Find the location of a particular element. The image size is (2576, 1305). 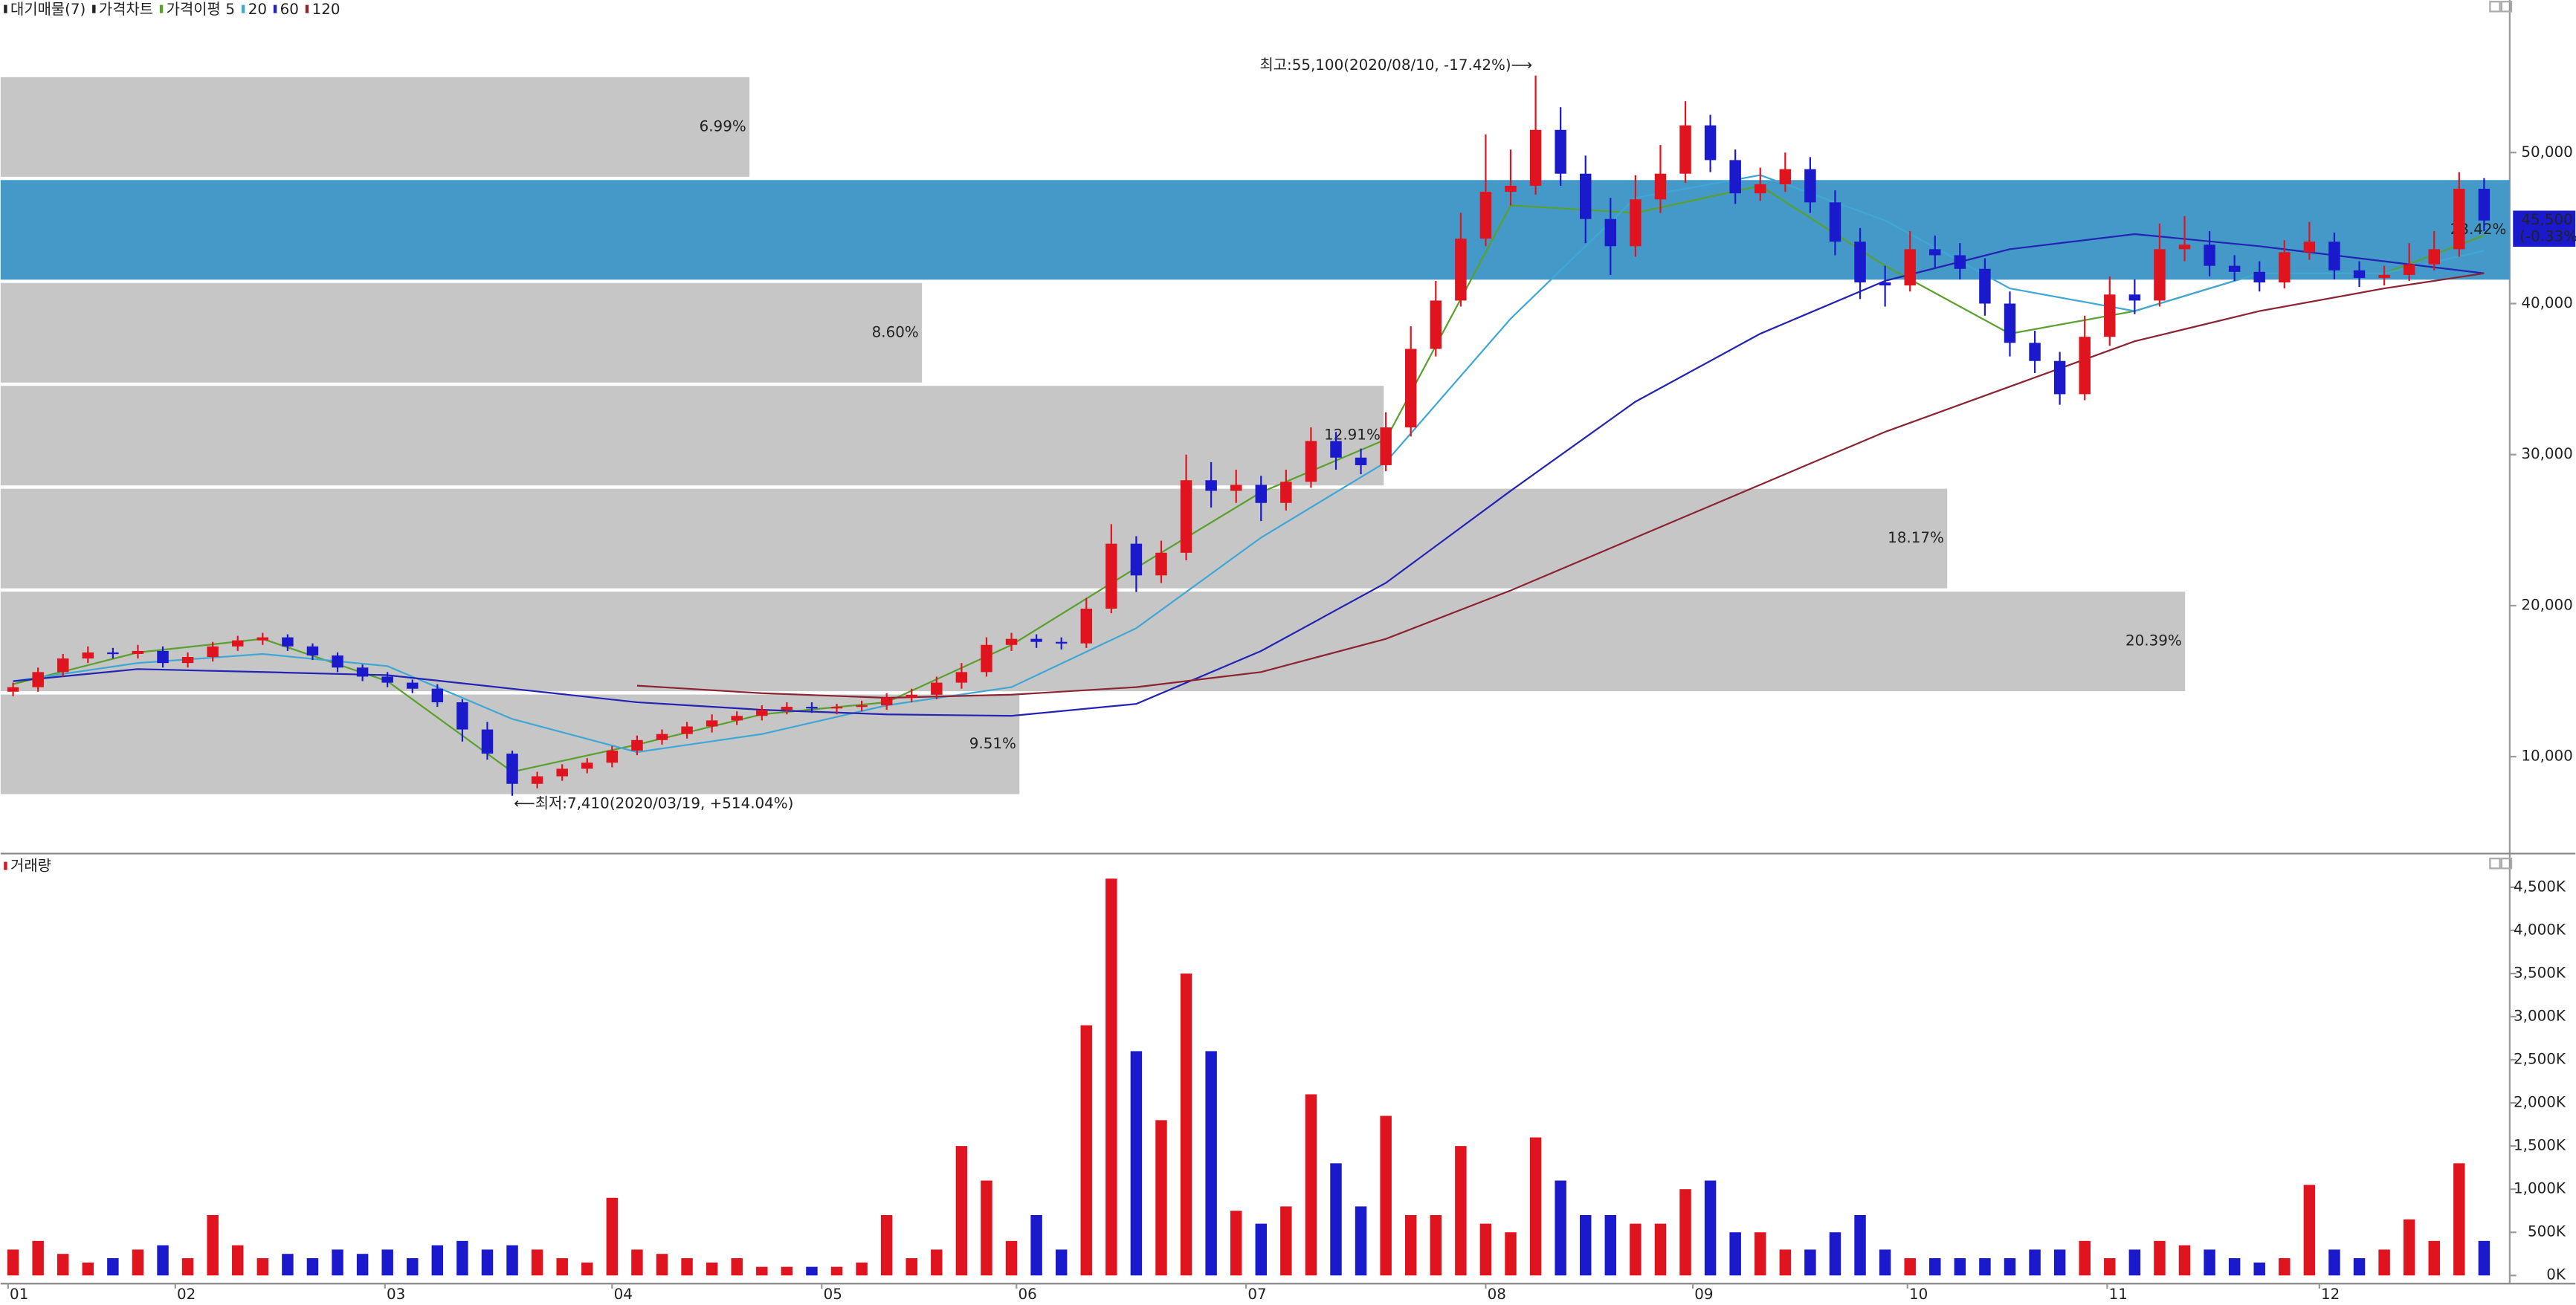

x-tick-label: 12 is located at coordinates (2330, 1294).